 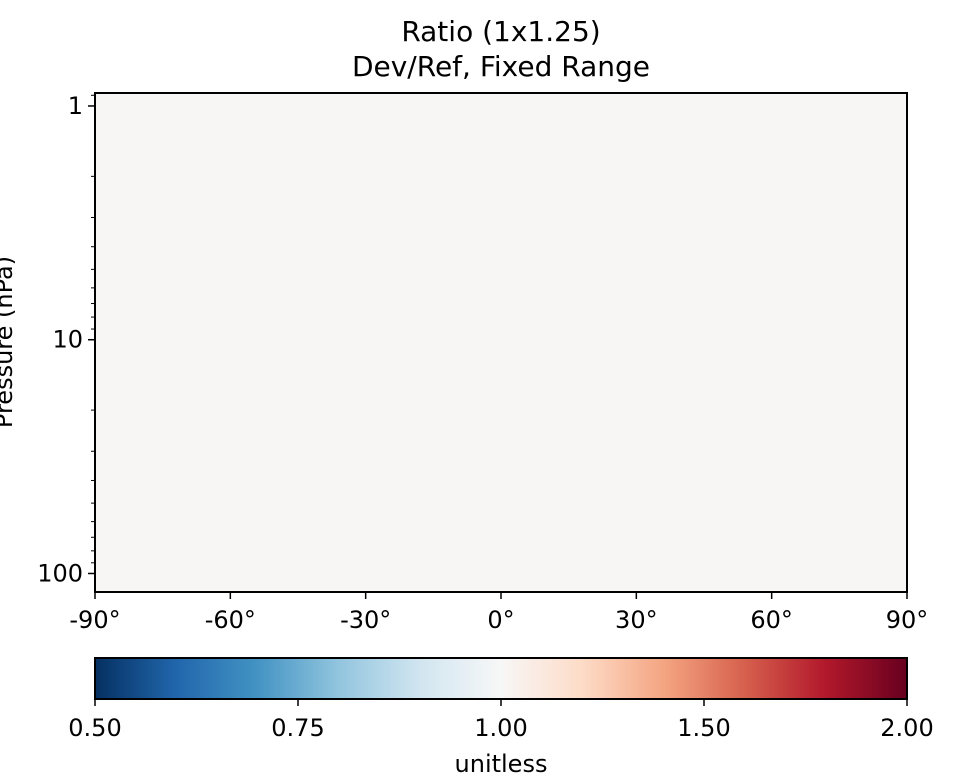 What do you see at coordinates (365, 620) in the screenshot?
I see `x-tick-label: -30°` at bounding box center [365, 620].